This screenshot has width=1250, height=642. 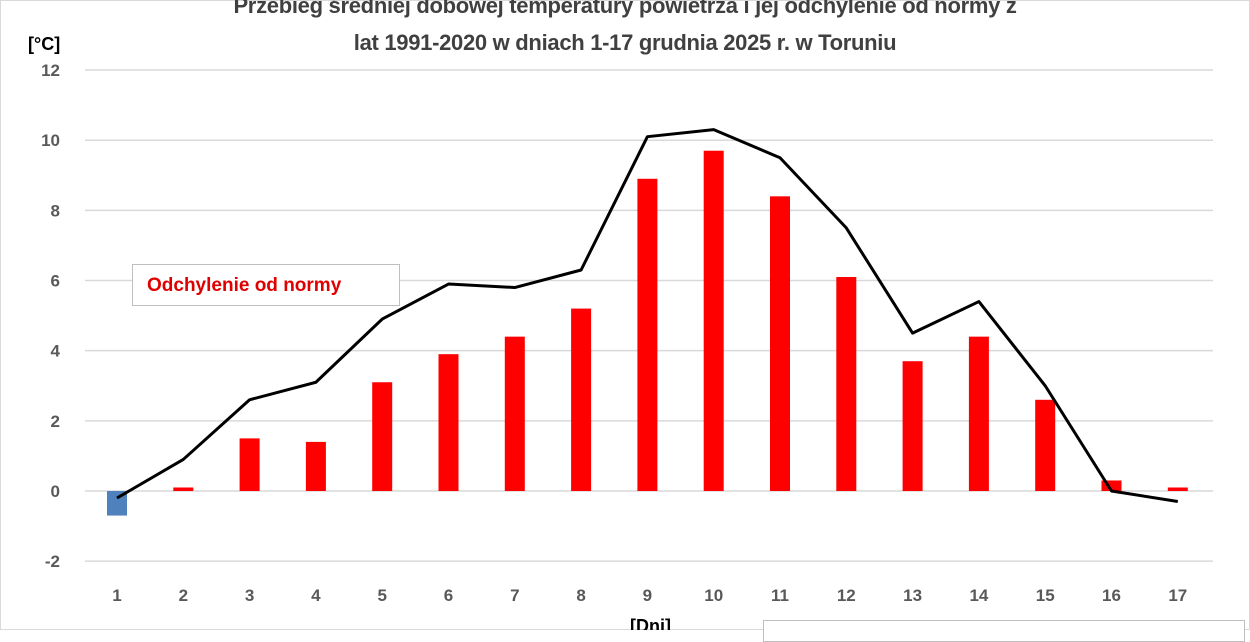 What do you see at coordinates (316, 595) in the screenshot?
I see `x-tick-label: 4` at bounding box center [316, 595].